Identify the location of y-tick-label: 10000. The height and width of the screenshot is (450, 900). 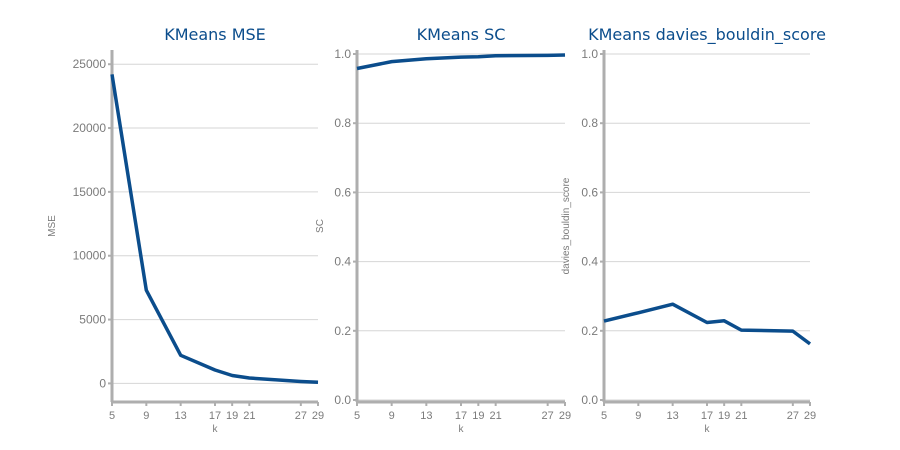
(90, 256).